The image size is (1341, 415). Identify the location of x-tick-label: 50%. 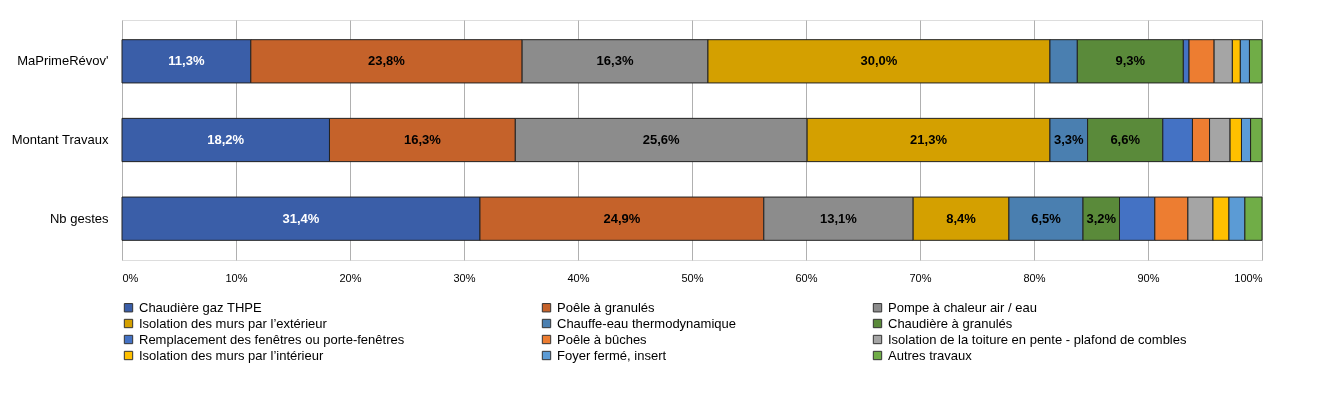
(692, 277).